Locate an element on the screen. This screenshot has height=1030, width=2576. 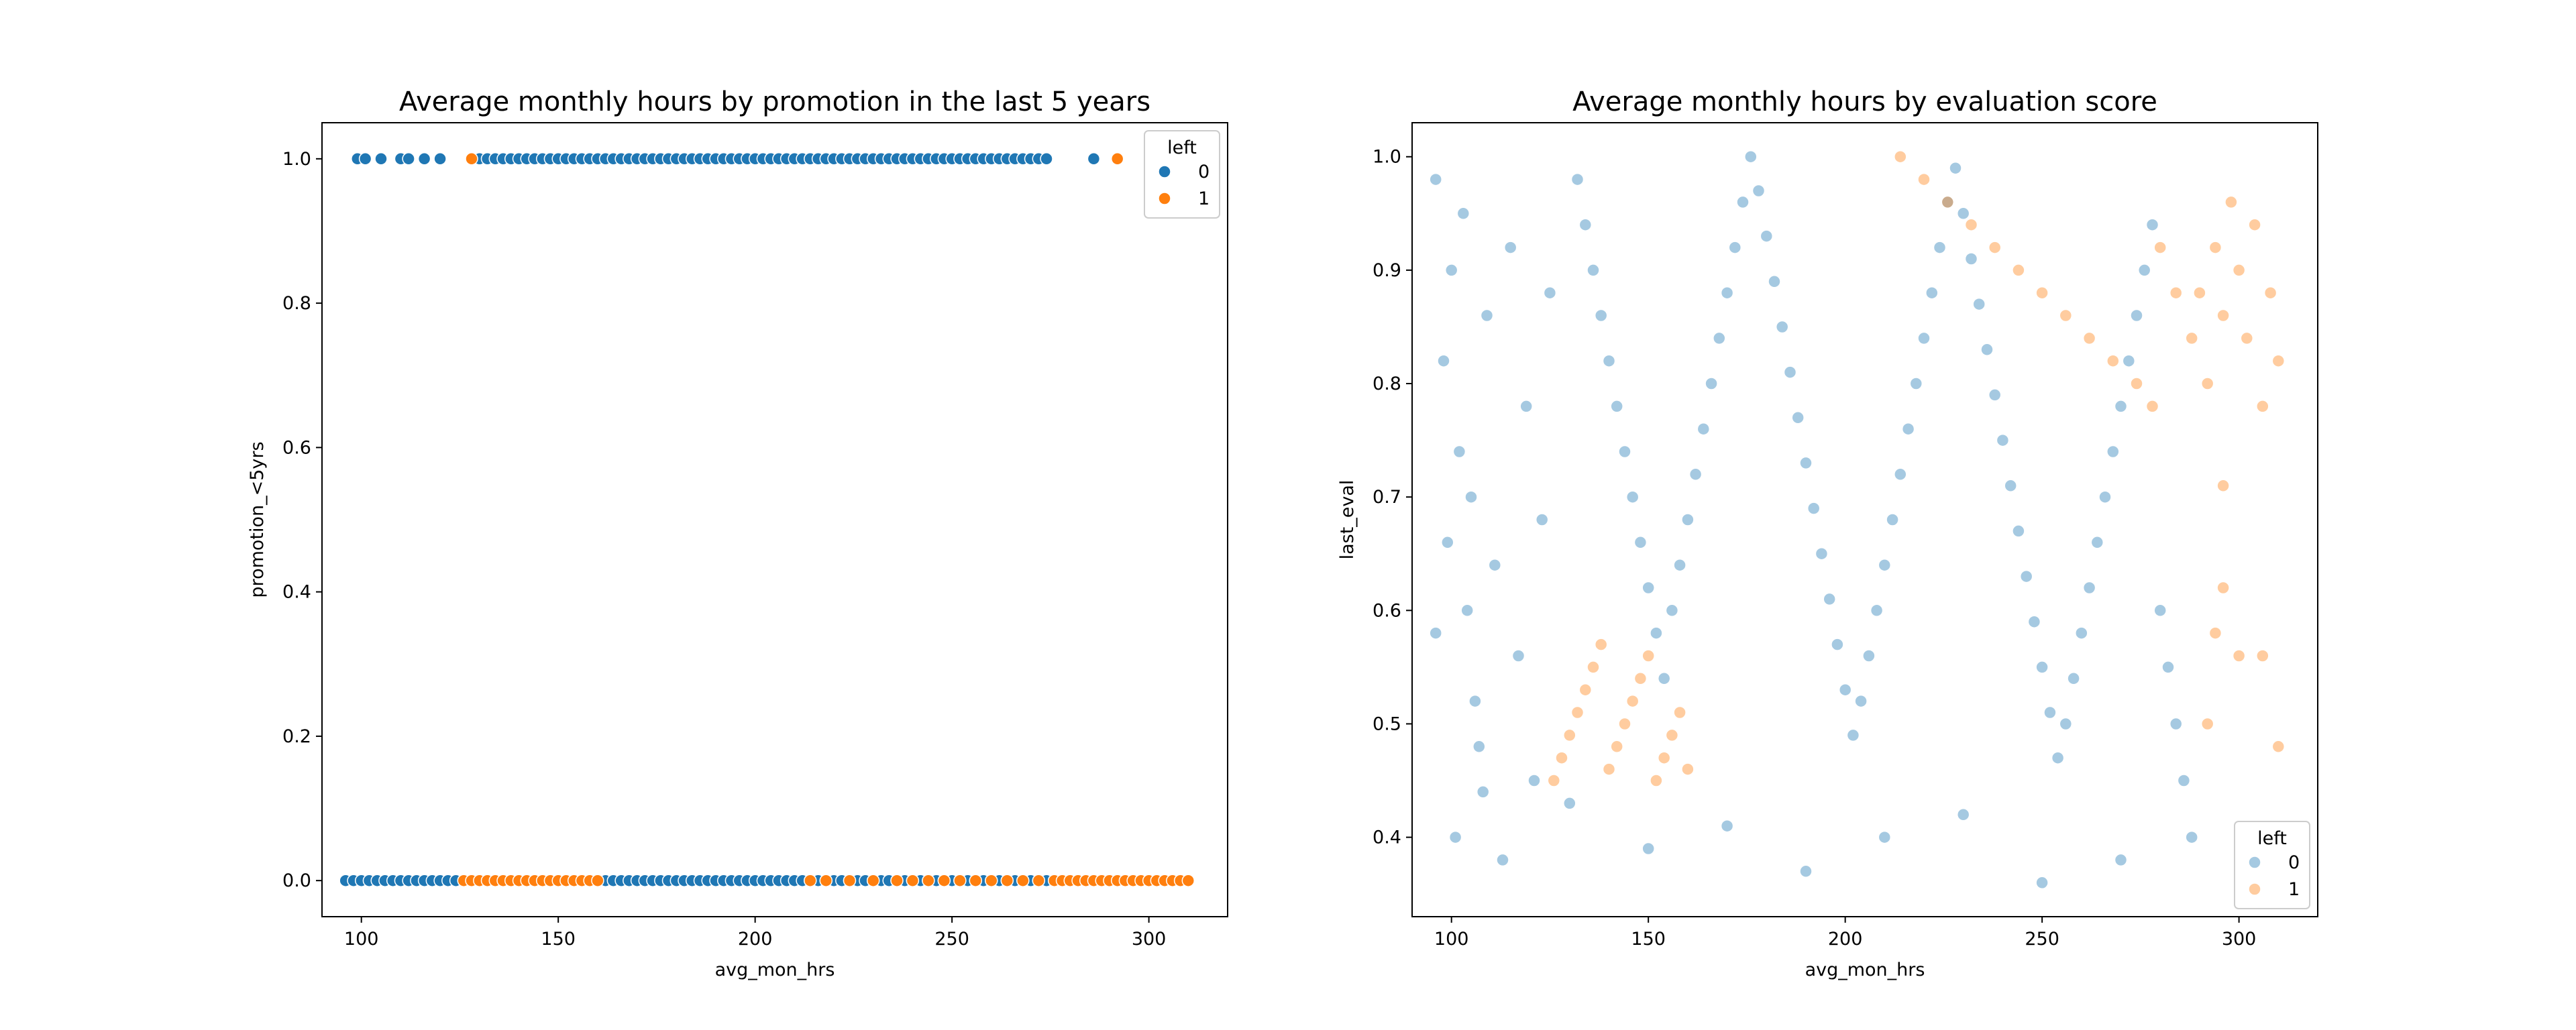
legend-box is located at coordinates (2272, 865).